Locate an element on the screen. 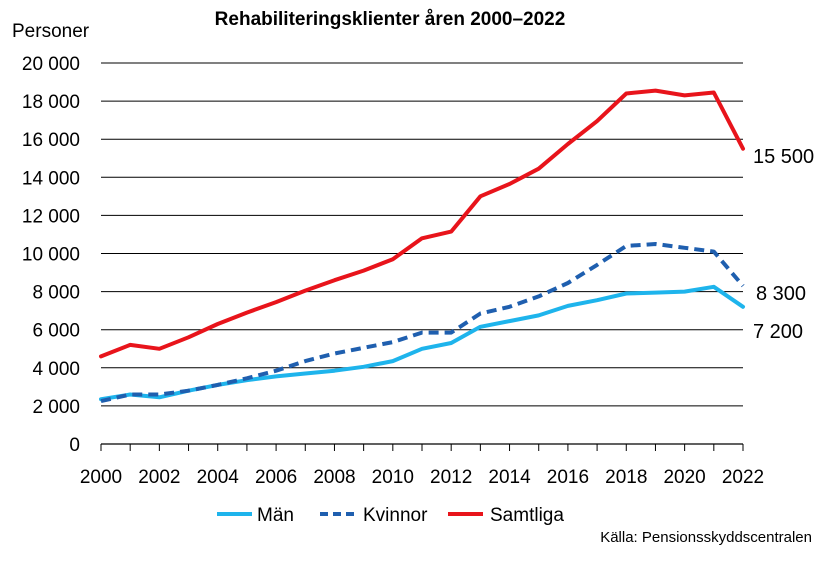 The width and height of the screenshot is (829, 562). x-tick-label: 2008 is located at coordinates (334, 477).